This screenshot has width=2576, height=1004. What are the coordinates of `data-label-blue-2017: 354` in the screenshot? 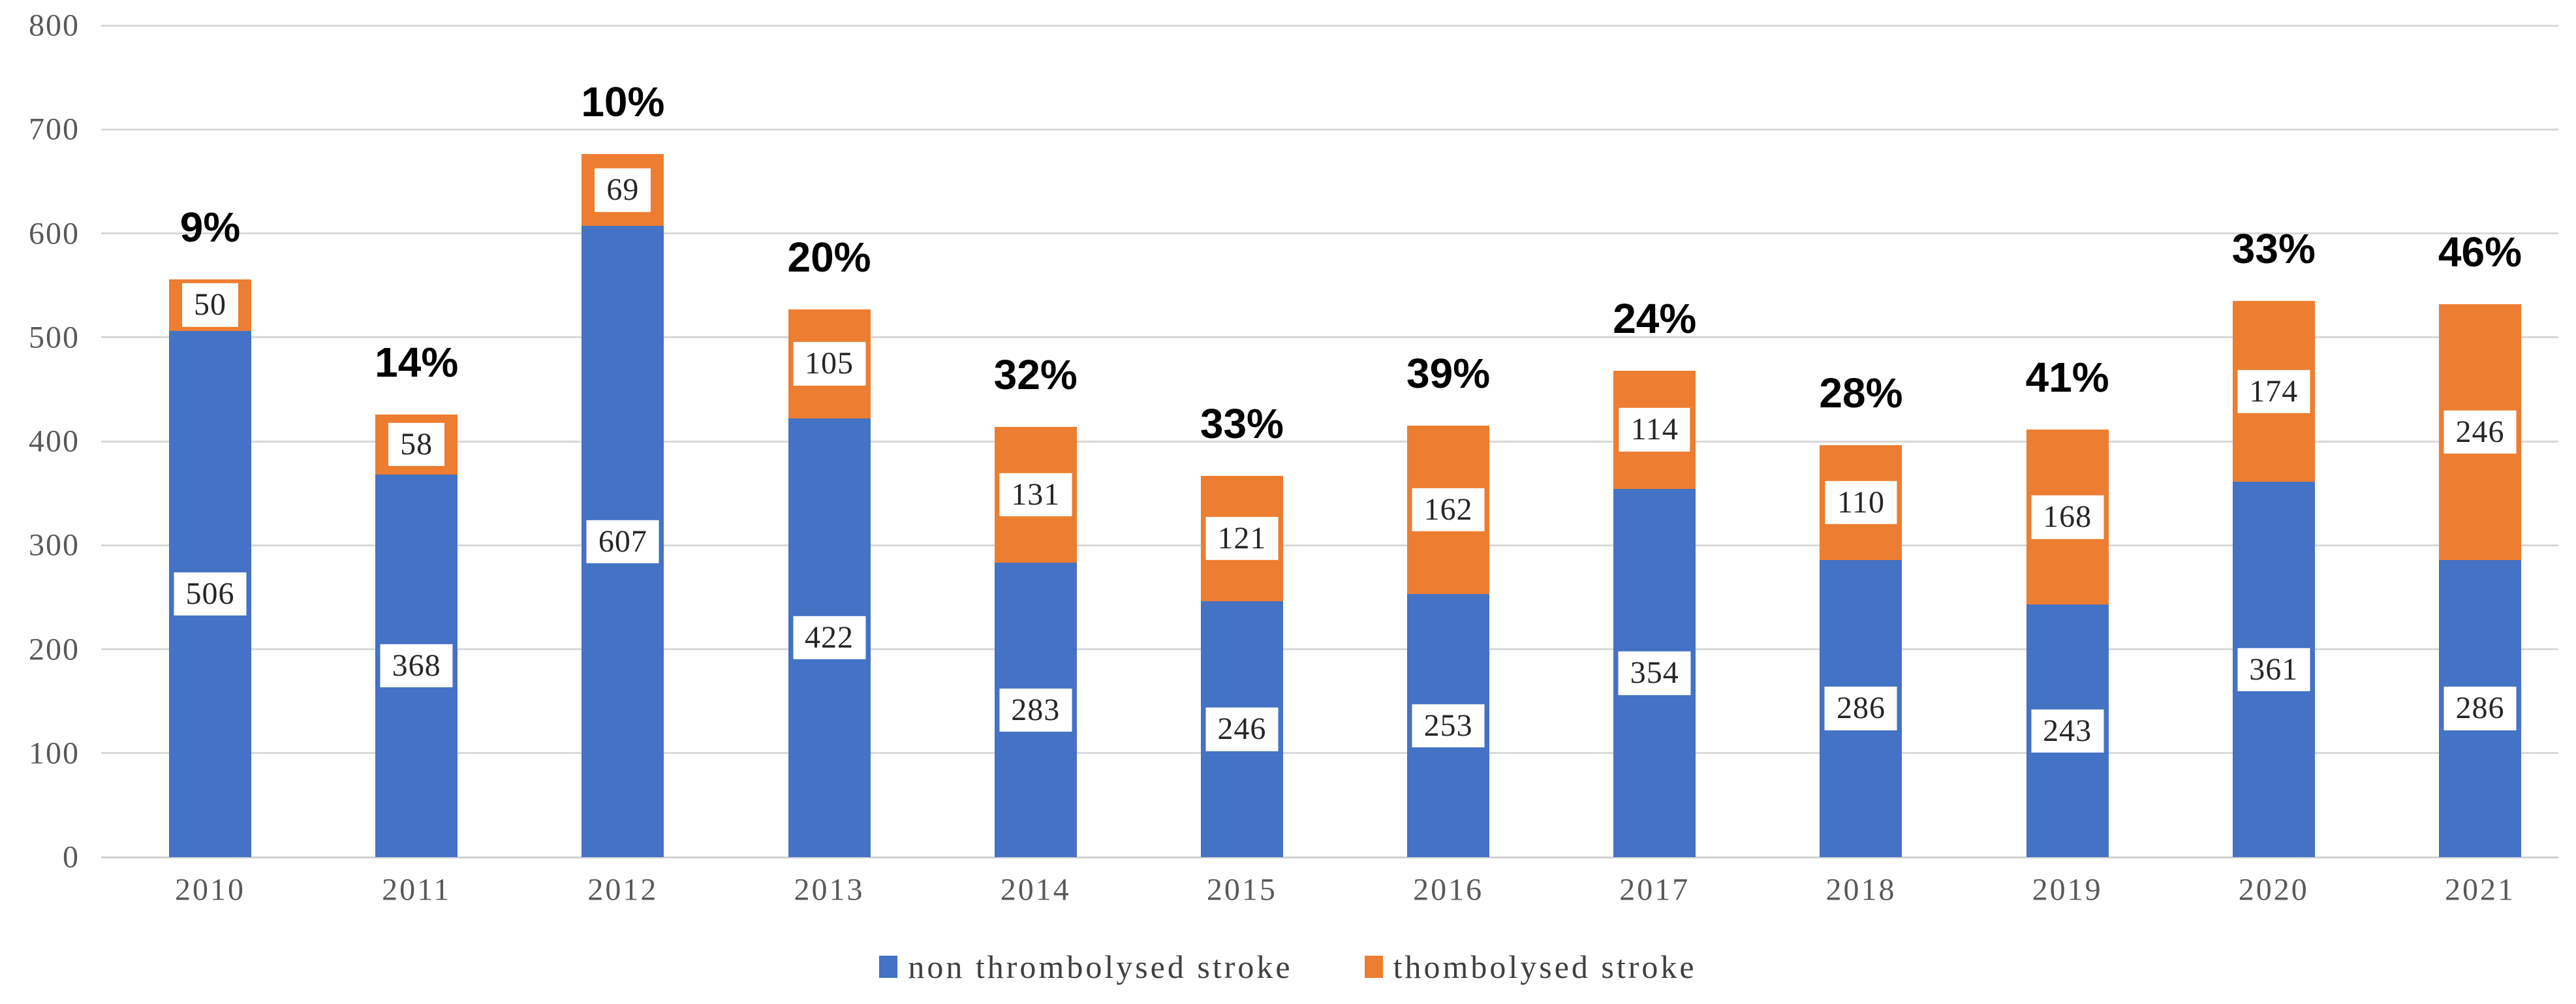 It's located at (1654, 673).